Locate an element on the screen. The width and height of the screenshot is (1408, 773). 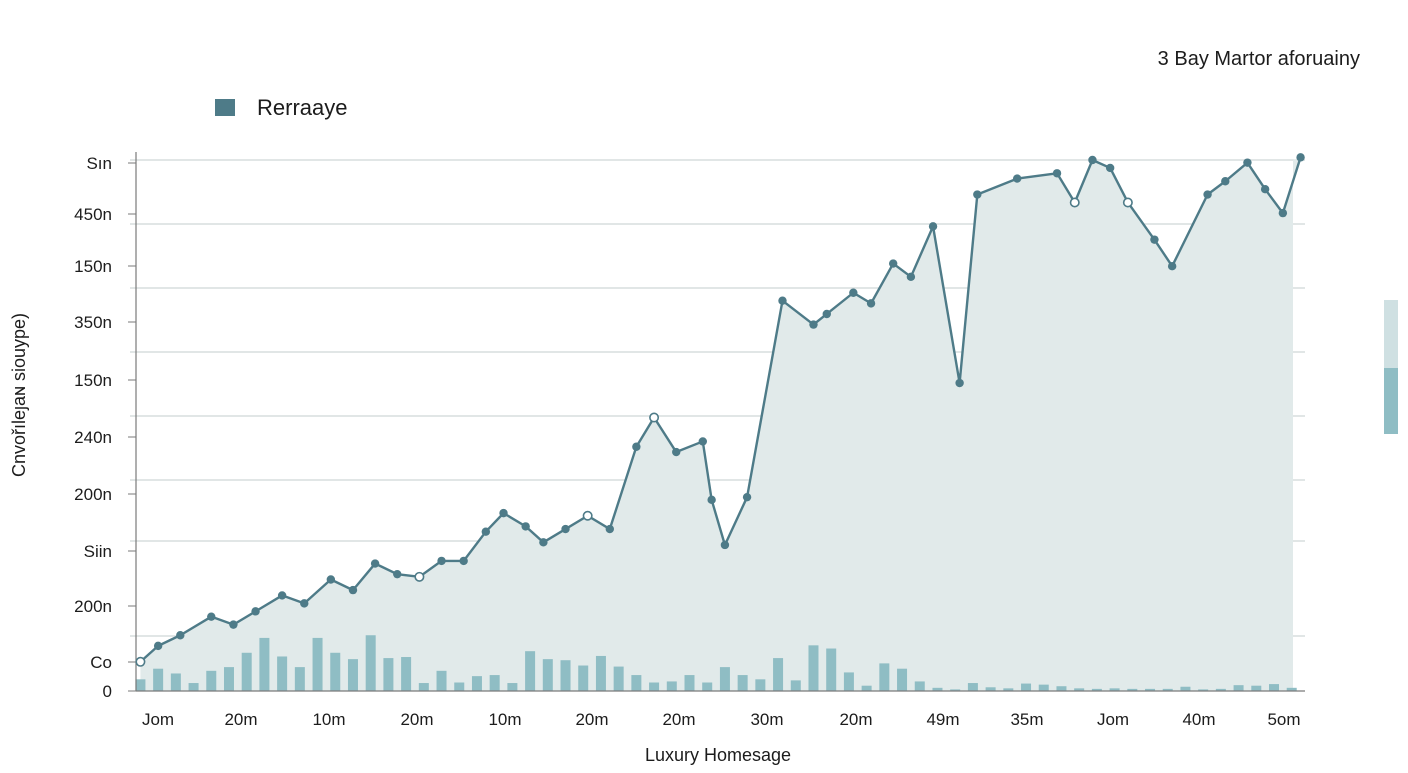
y-tick-label: 150n is located at coordinates (93, 380).